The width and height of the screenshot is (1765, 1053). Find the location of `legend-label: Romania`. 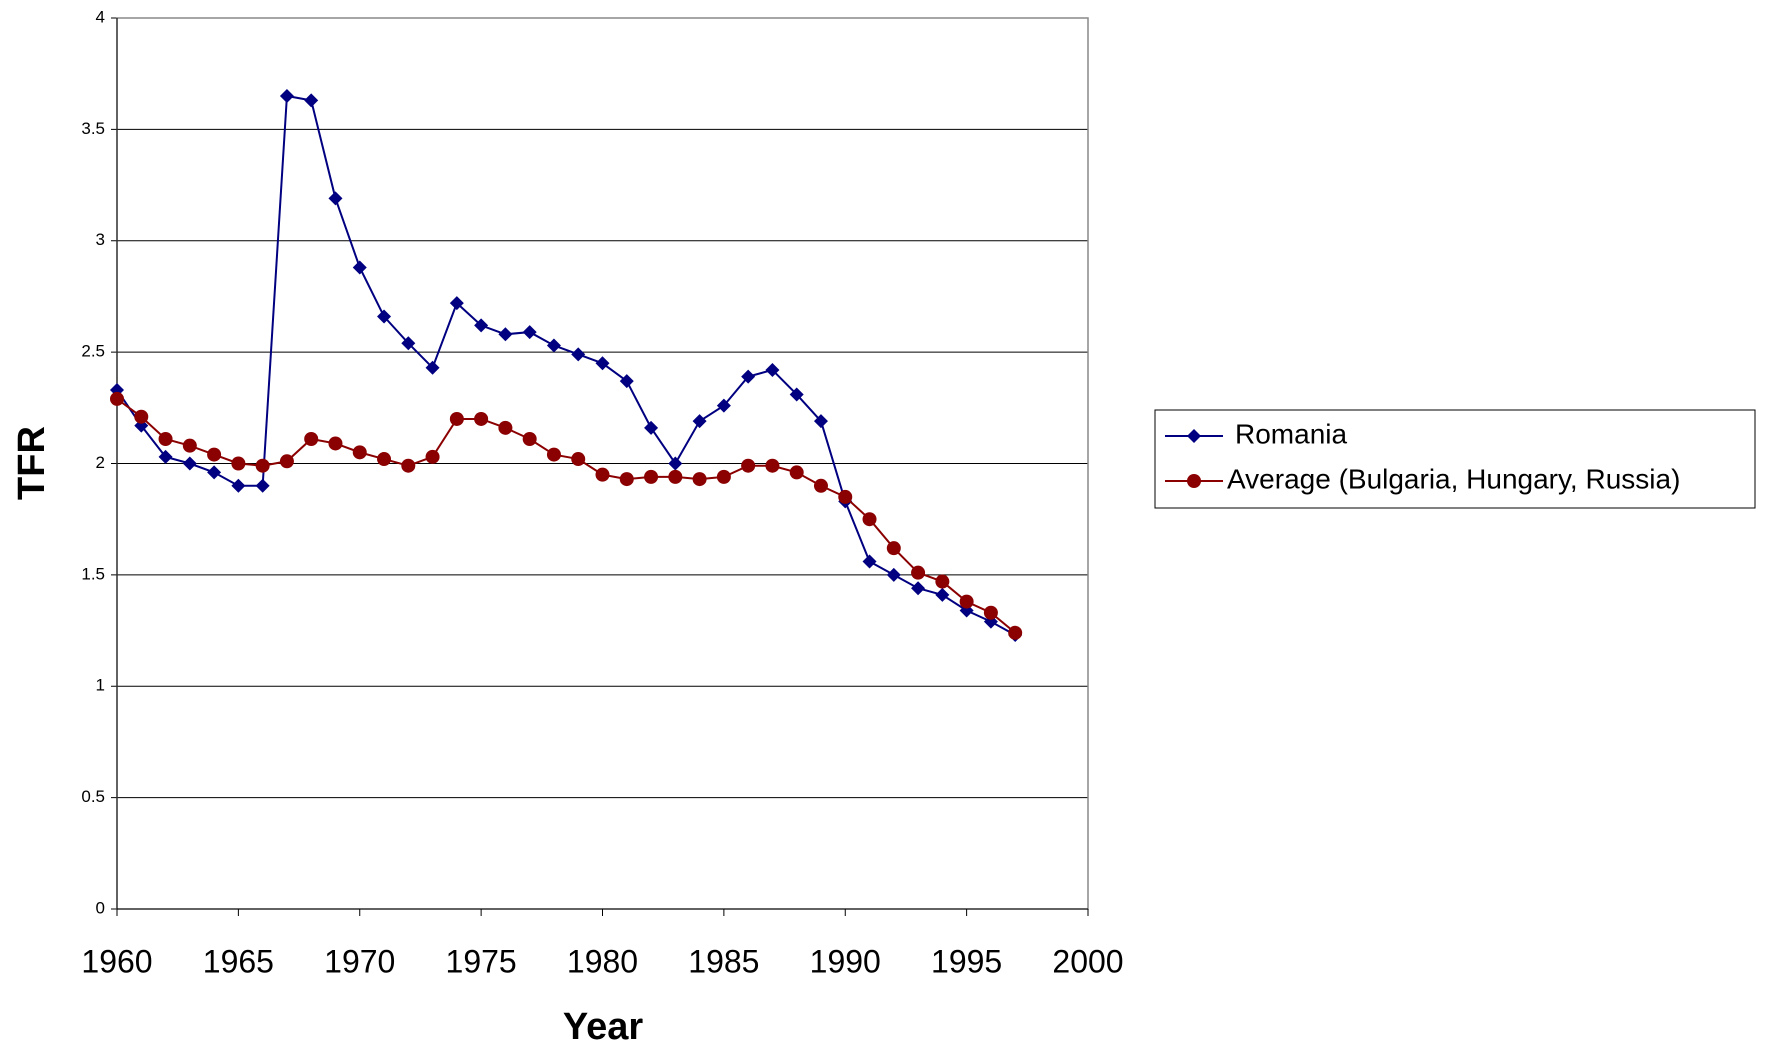

legend-label: Romania is located at coordinates (1291, 433).